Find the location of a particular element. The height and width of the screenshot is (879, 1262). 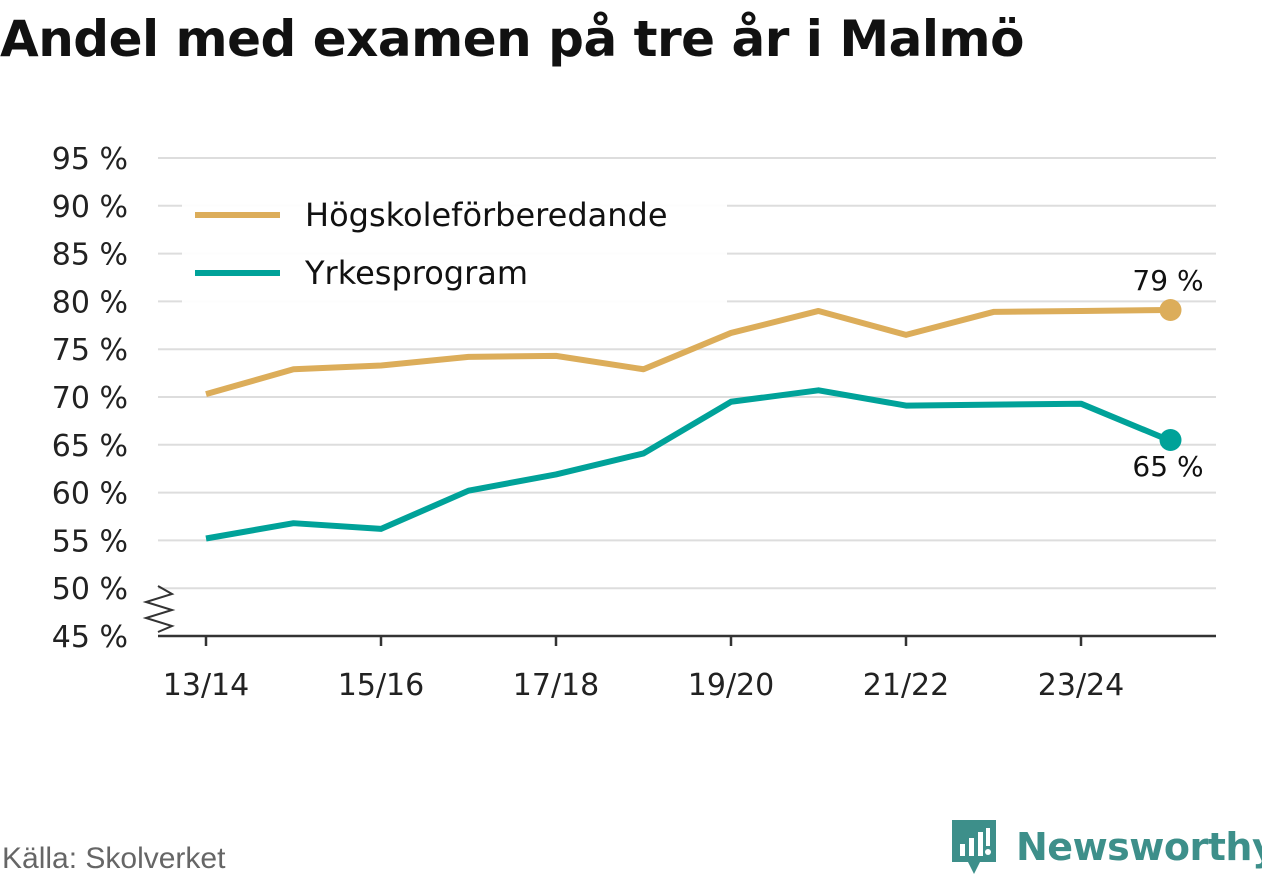

y-tick-label: 65 % is located at coordinates (90, 446).